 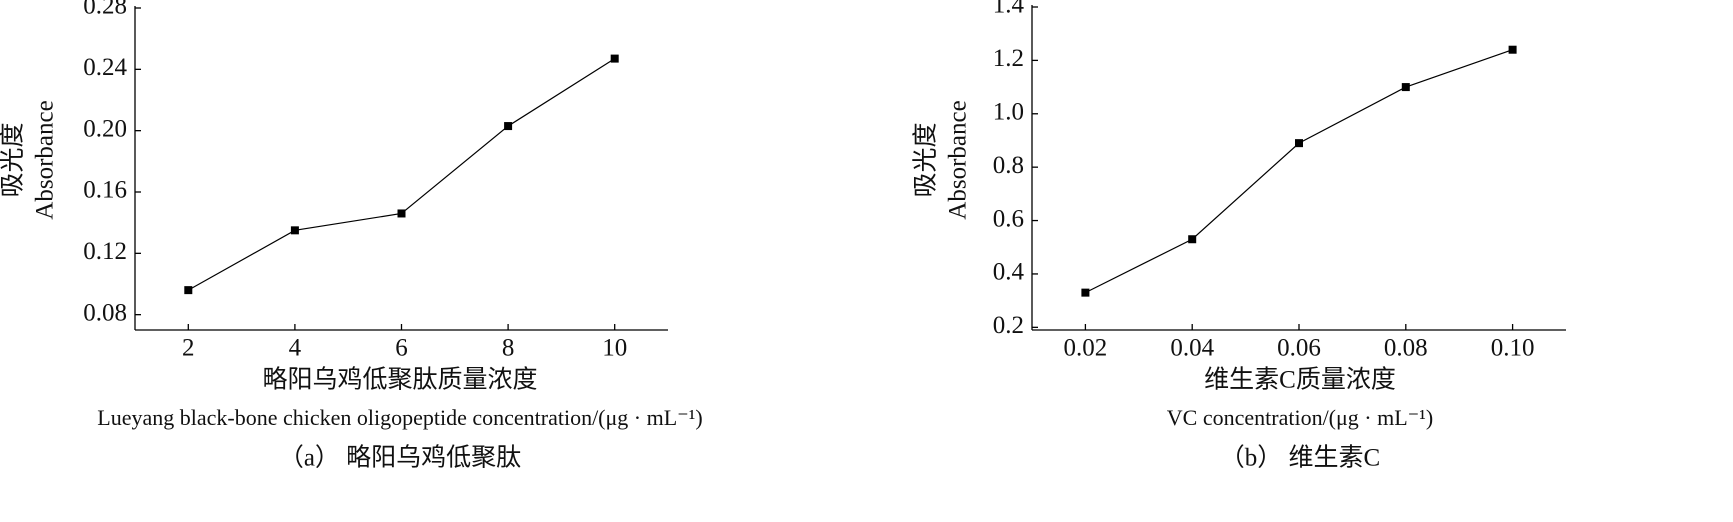 I want to click on x-axis-label: 略阳乌鸡低聚肽质量浓度, so click(x=399, y=380).